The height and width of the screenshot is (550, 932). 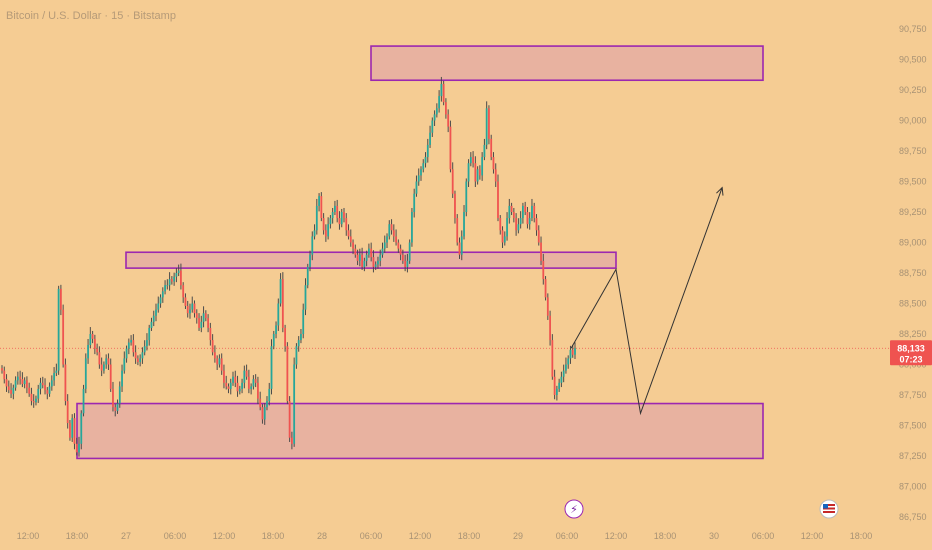 What do you see at coordinates (913, 151) in the screenshot?
I see `y-tick-label: 89,750` at bounding box center [913, 151].